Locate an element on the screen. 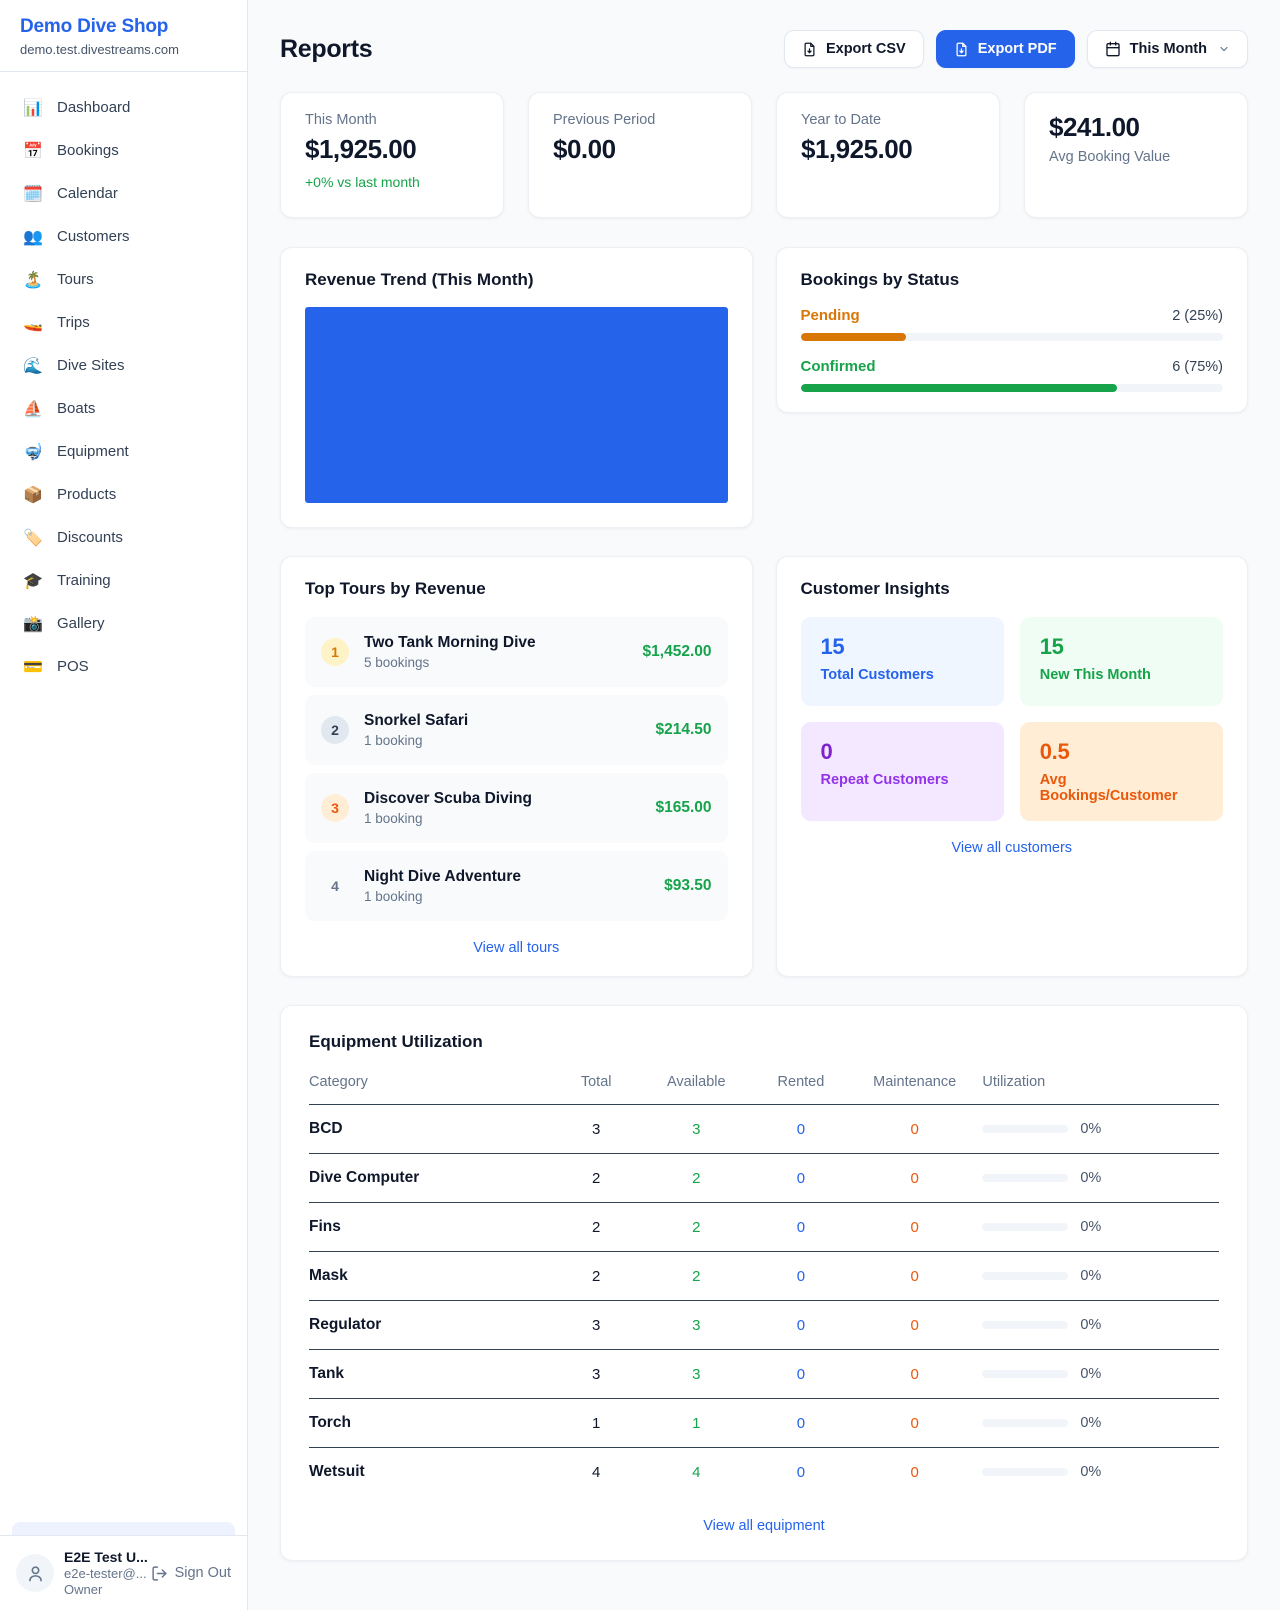 The width and height of the screenshot is (1280, 1610). tour-rank-badge: 3 is located at coordinates (335, 808).